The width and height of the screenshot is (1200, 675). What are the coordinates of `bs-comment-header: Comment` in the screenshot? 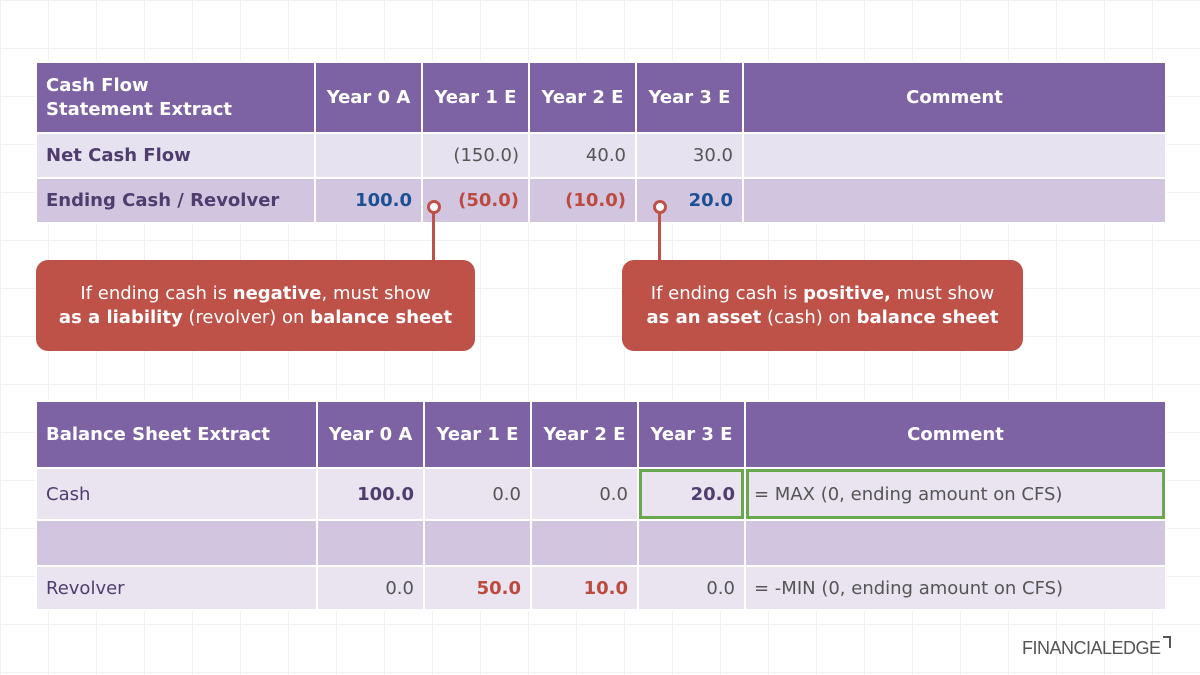 It's located at (955, 434).